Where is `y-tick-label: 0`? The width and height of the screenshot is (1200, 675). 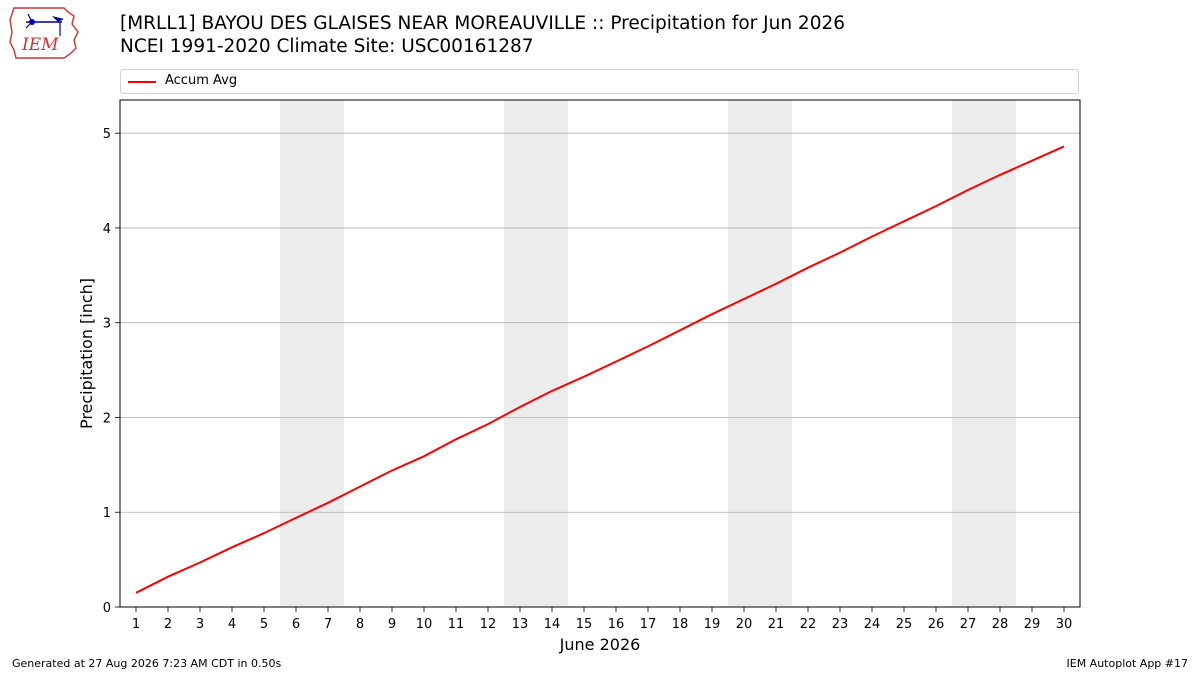 y-tick-label: 0 is located at coordinates (107, 608).